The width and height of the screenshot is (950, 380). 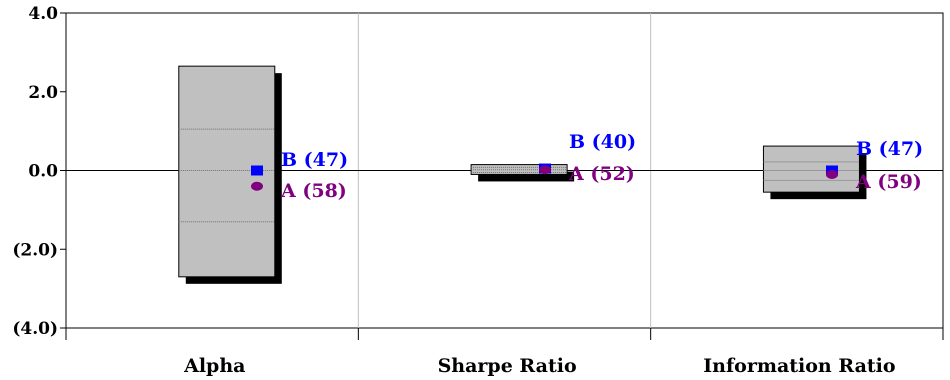 I want to click on y-tick-label: (2.0), so click(x=35, y=250).